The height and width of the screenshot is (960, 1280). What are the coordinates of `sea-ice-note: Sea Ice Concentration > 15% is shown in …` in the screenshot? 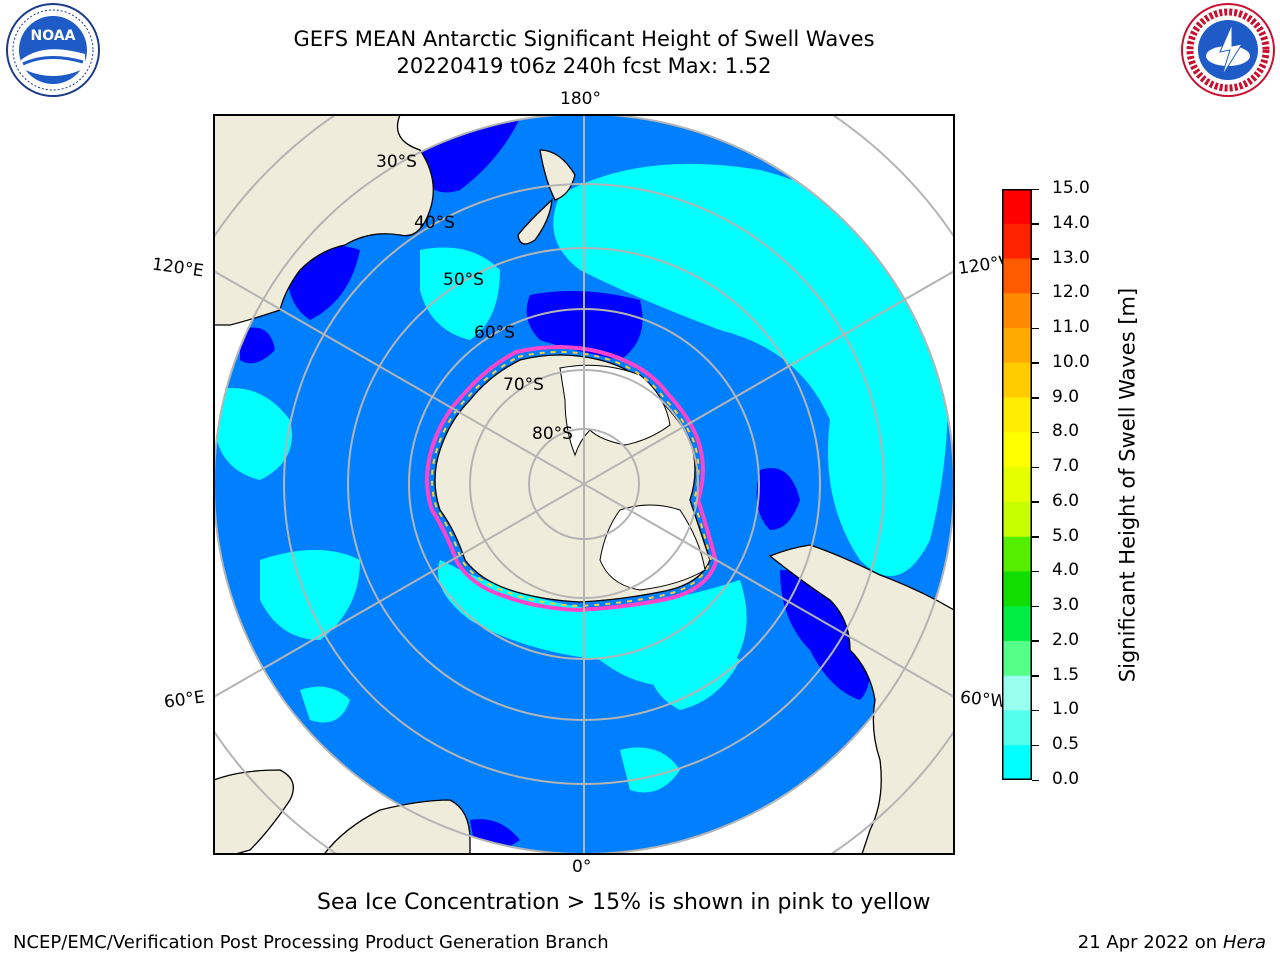 It's located at (624, 902).